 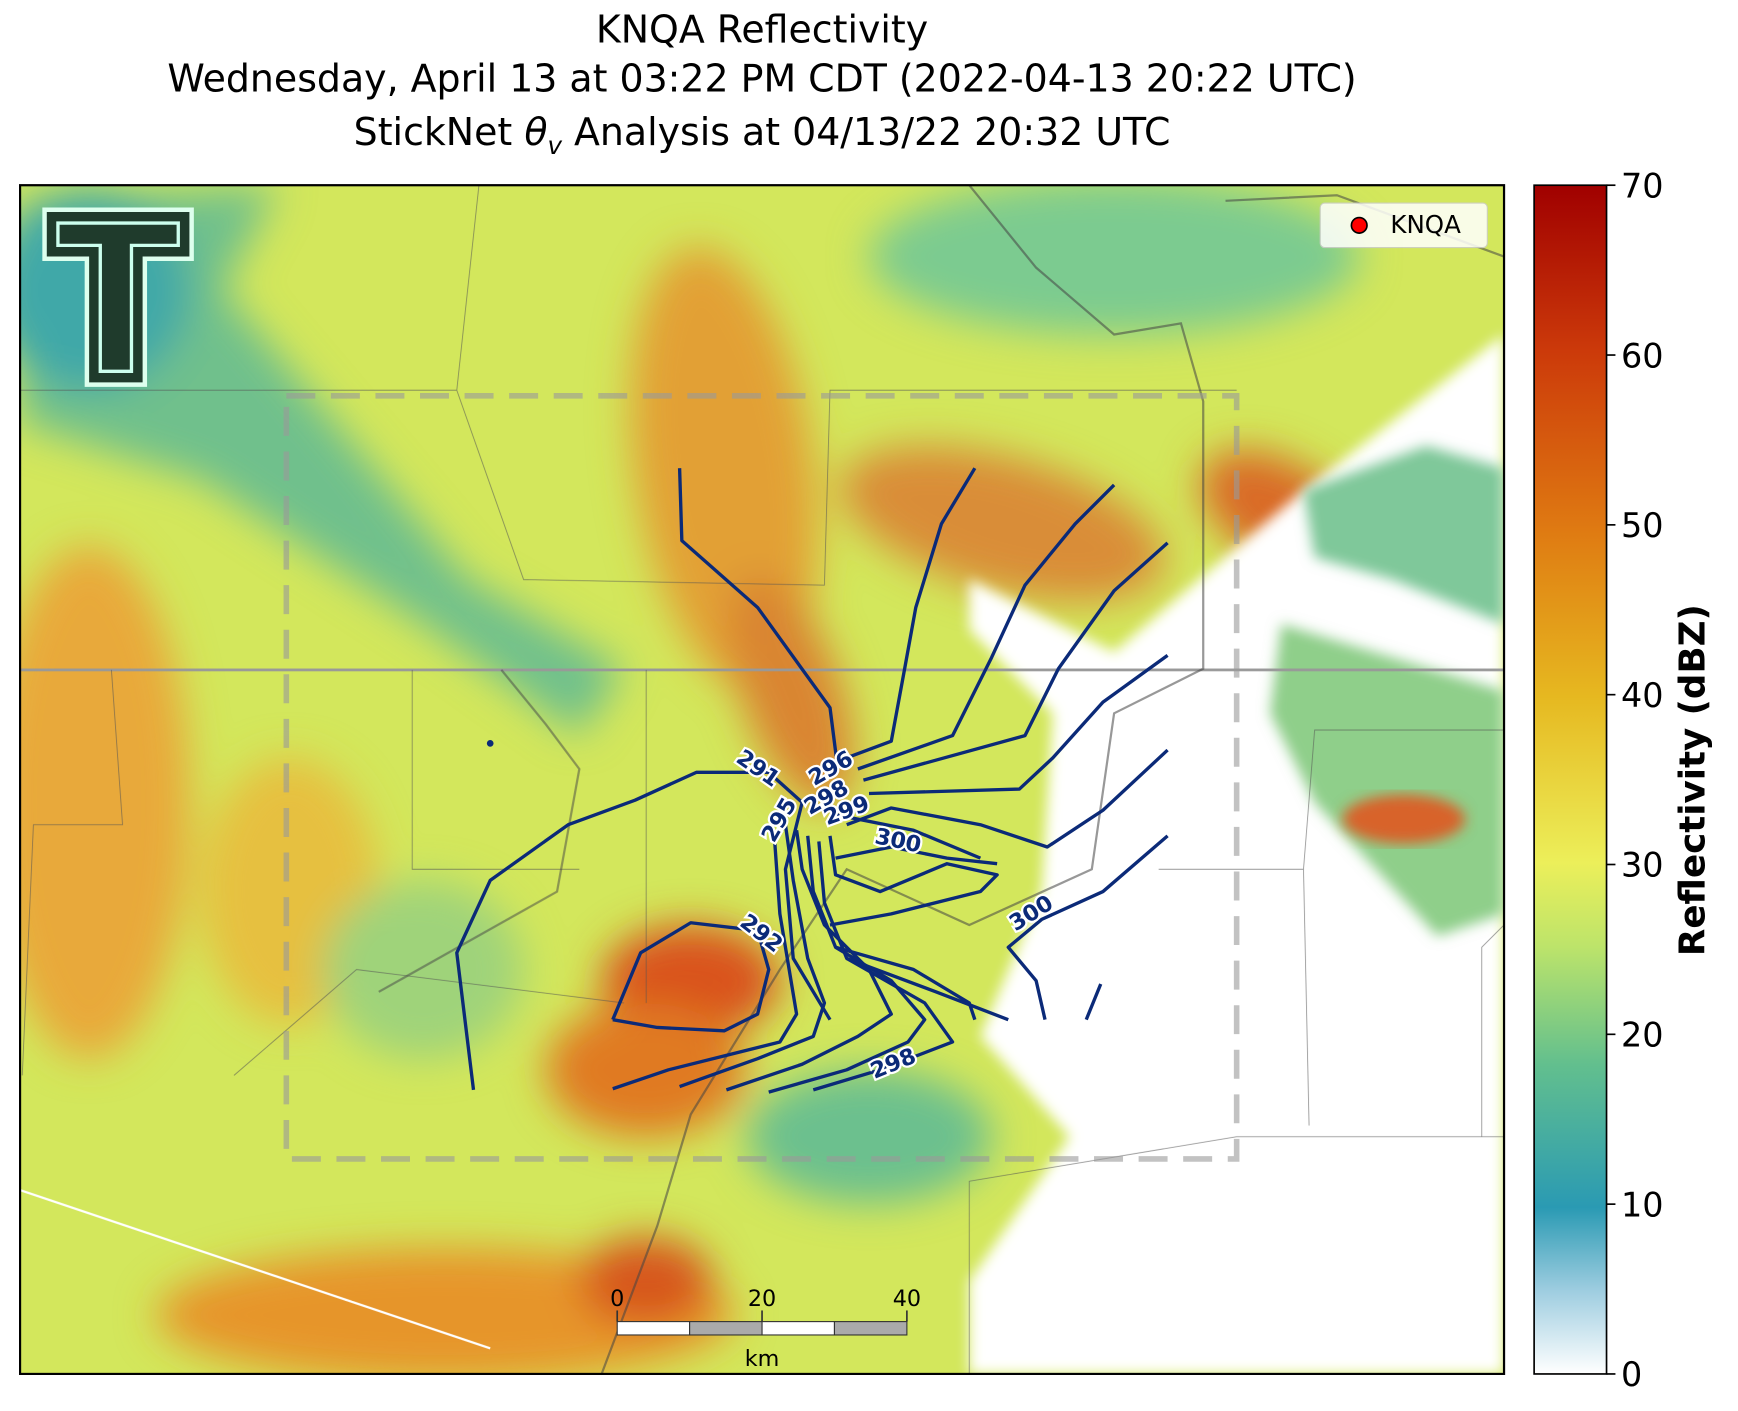 What do you see at coordinates (1359, 225) in the screenshot?
I see `legend-marker` at bounding box center [1359, 225].